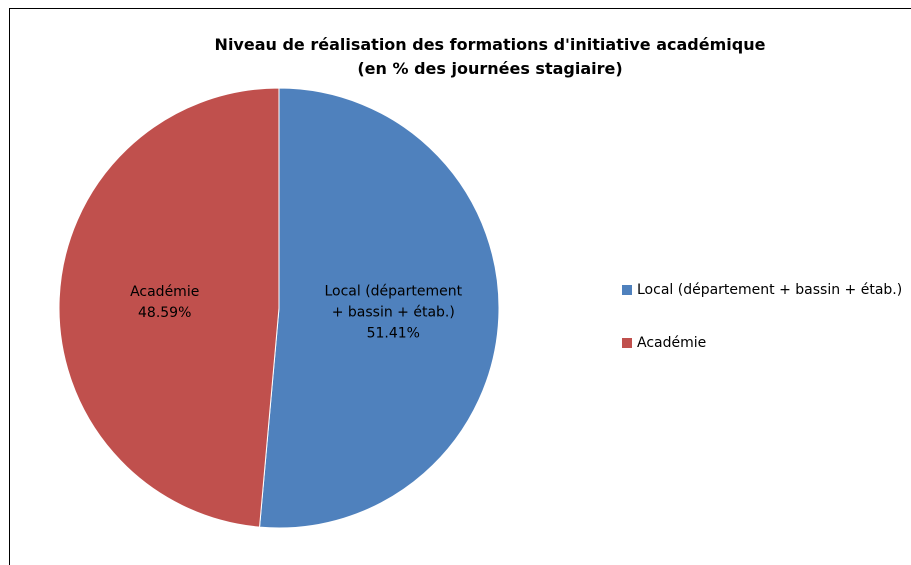  I want to click on slice-value-label: 51.41%, so click(393, 333).